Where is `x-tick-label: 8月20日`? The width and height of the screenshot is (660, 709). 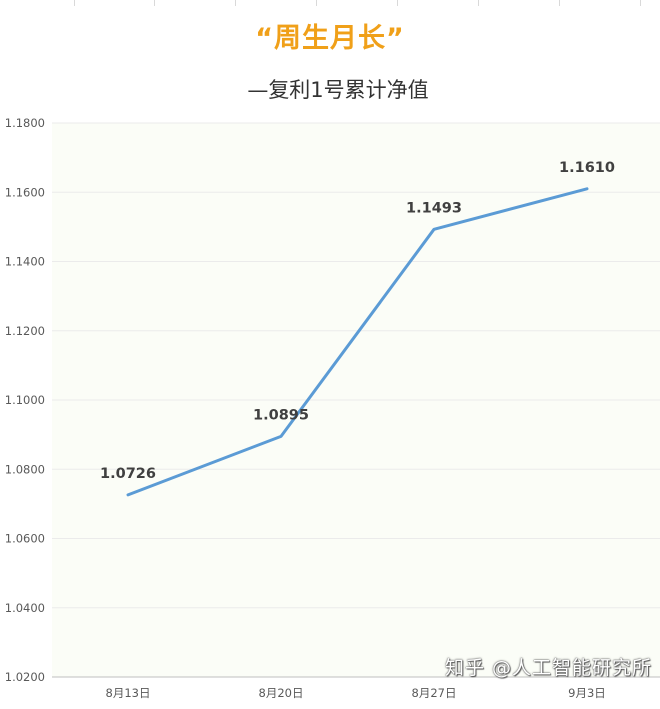
x-tick-label: 8月20日 is located at coordinates (281, 693).